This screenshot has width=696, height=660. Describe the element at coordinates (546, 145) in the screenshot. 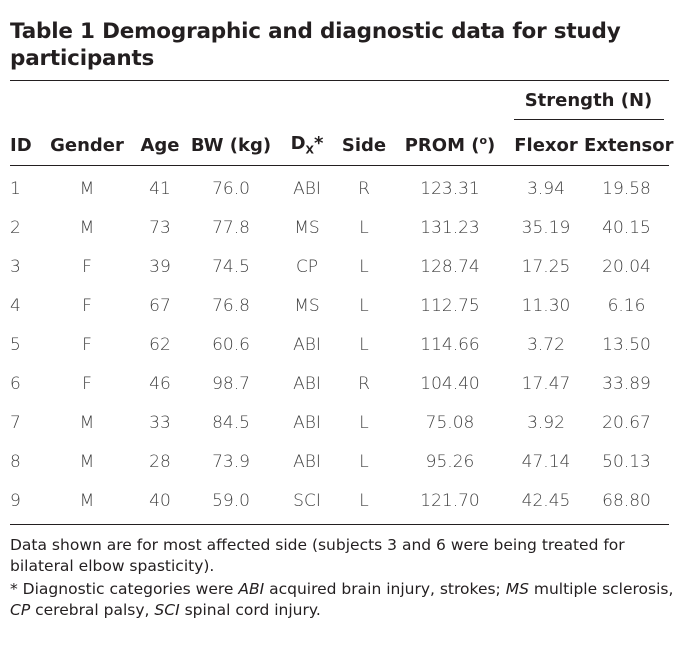

I see `col-flexor: Flexor` at that location.